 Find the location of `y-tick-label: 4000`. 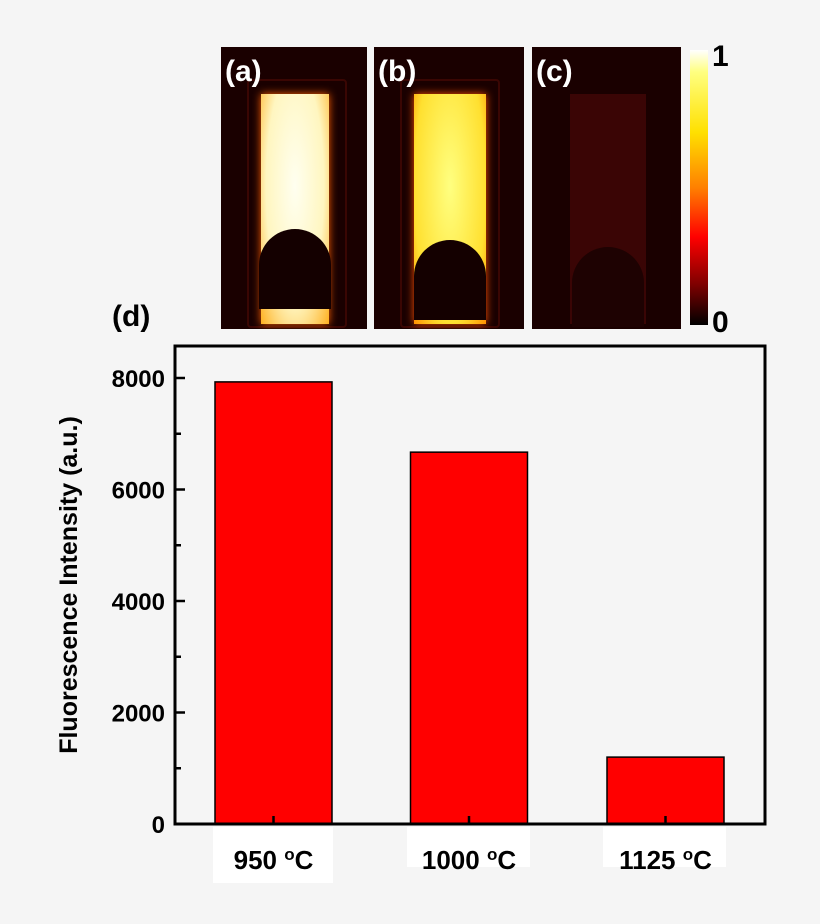

y-tick-label: 4000 is located at coordinates (138, 602).